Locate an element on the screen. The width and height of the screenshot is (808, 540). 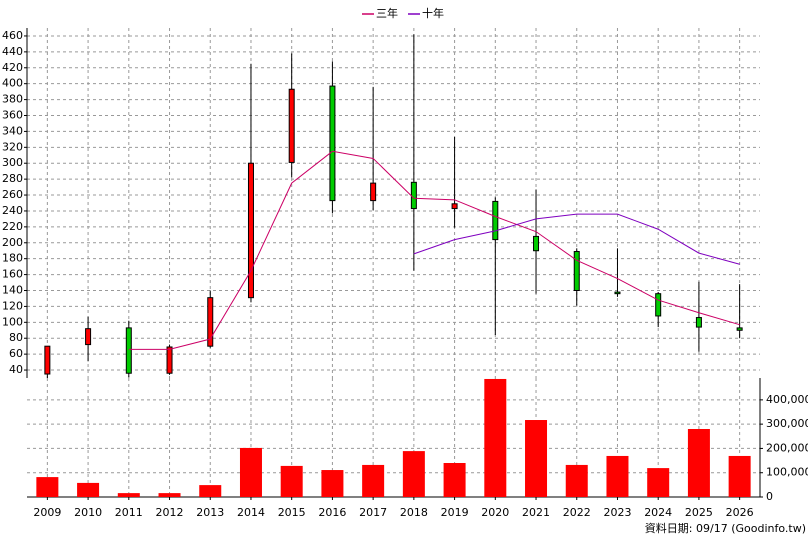
y-tick-label: 300,000 is located at coordinates (787, 423).